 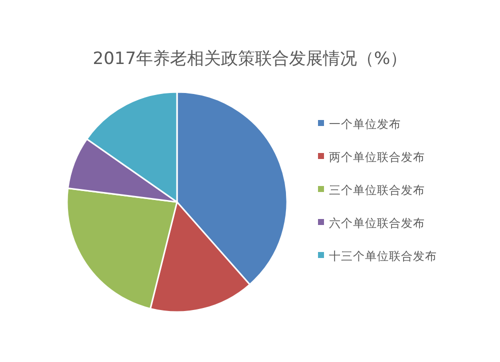 I want to click on legend-label: 十三个单位联合发布, so click(x=383, y=256).